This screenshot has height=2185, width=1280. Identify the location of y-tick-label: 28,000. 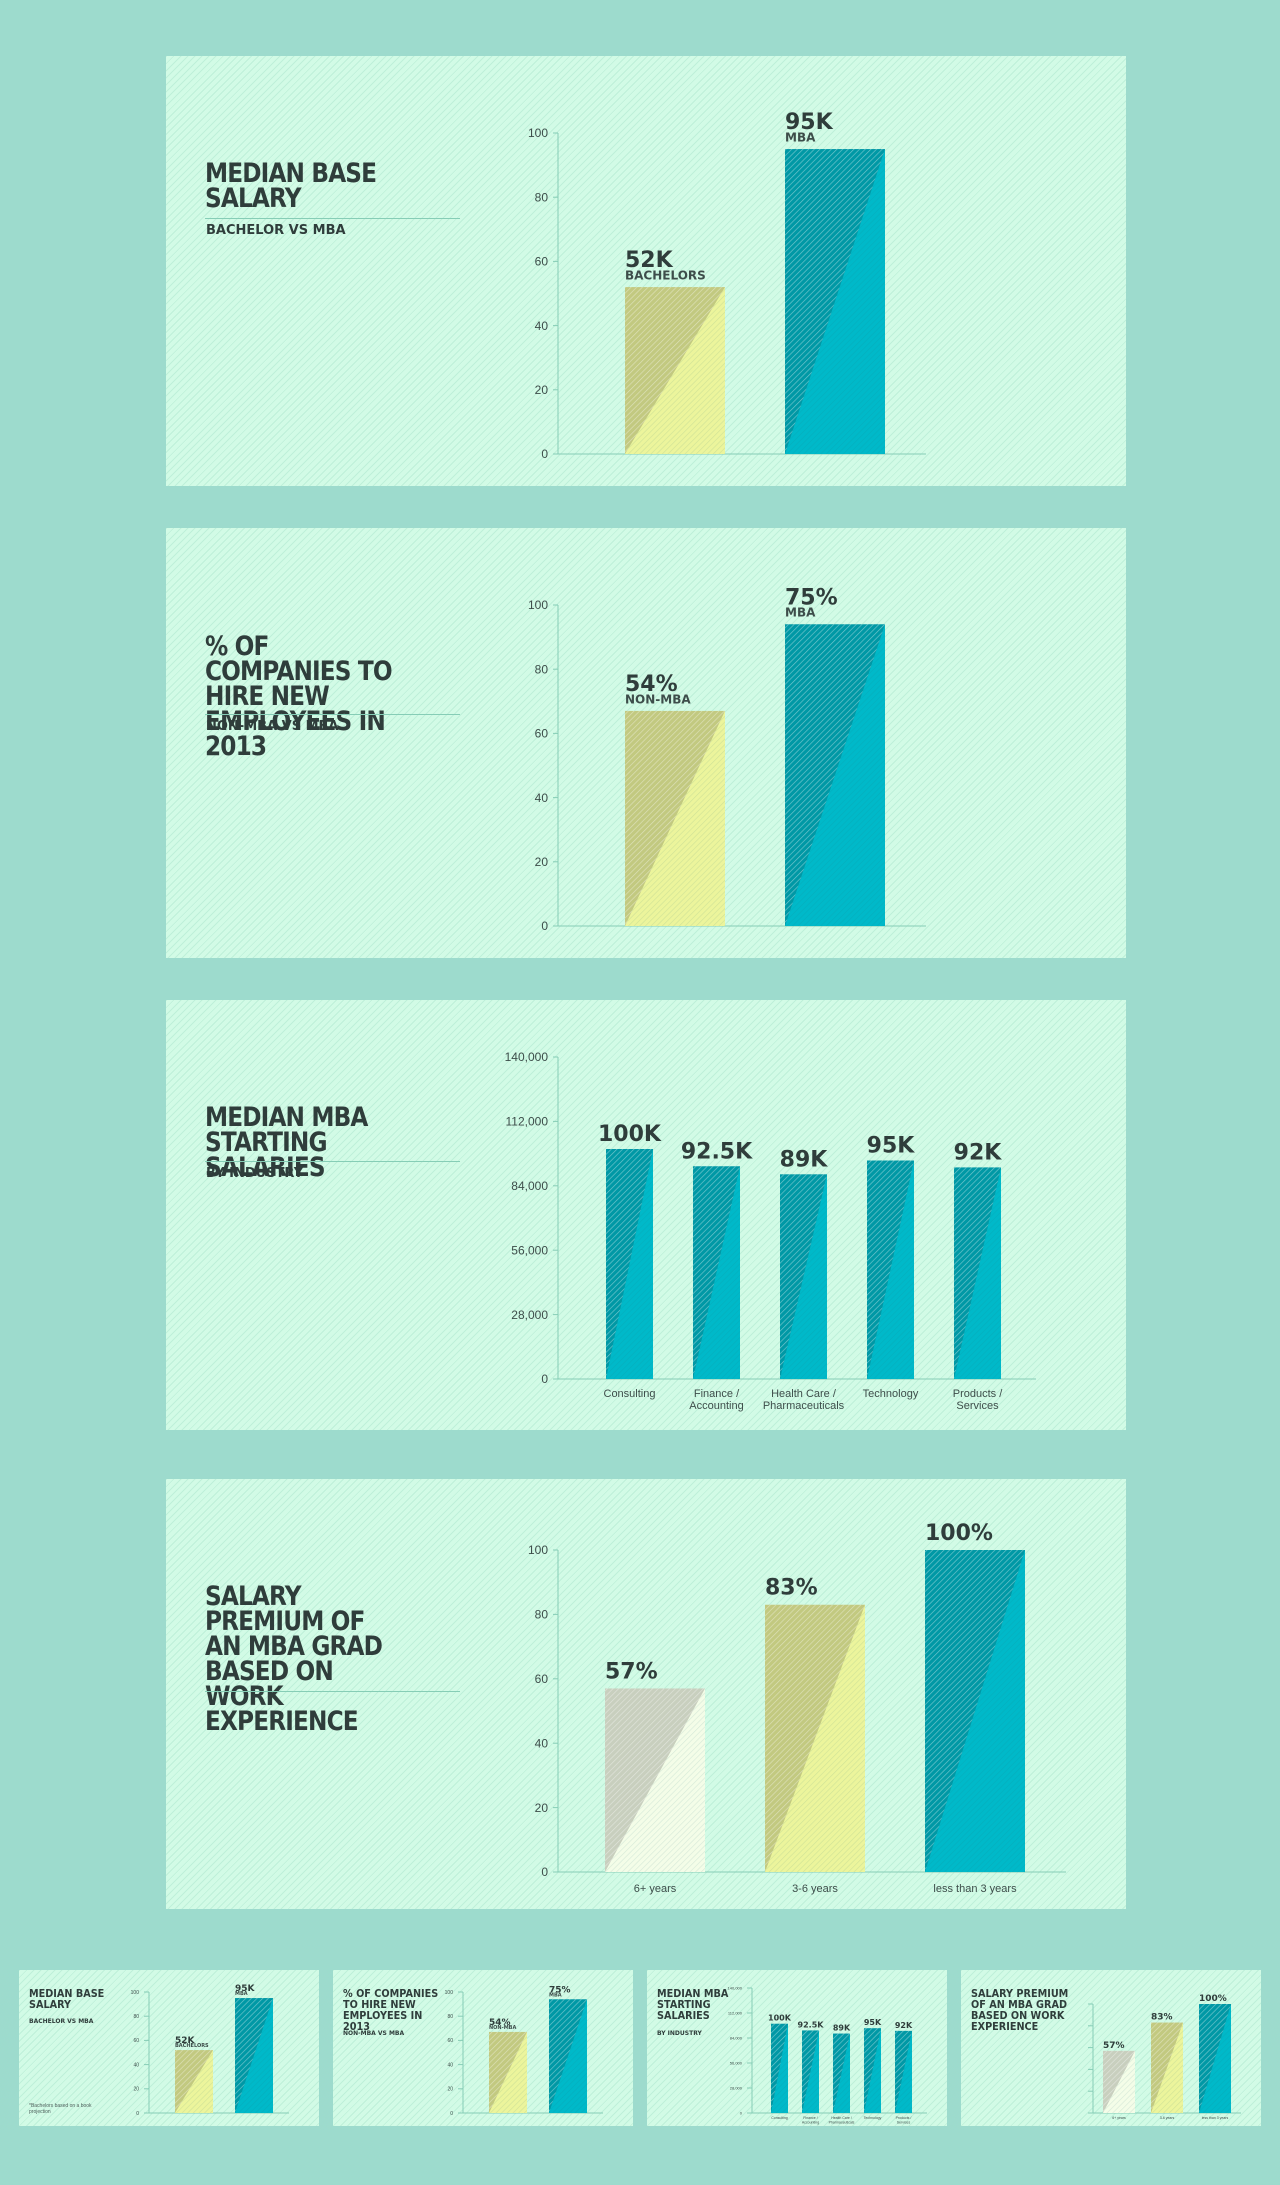
(736, 2087).